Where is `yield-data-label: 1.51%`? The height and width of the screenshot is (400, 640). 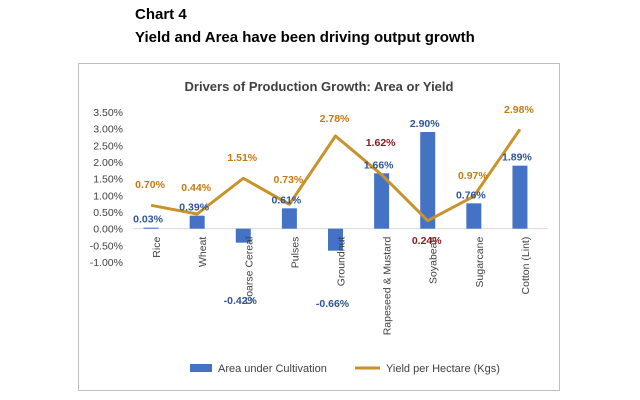
yield-data-label: 1.51% is located at coordinates (242, 158).